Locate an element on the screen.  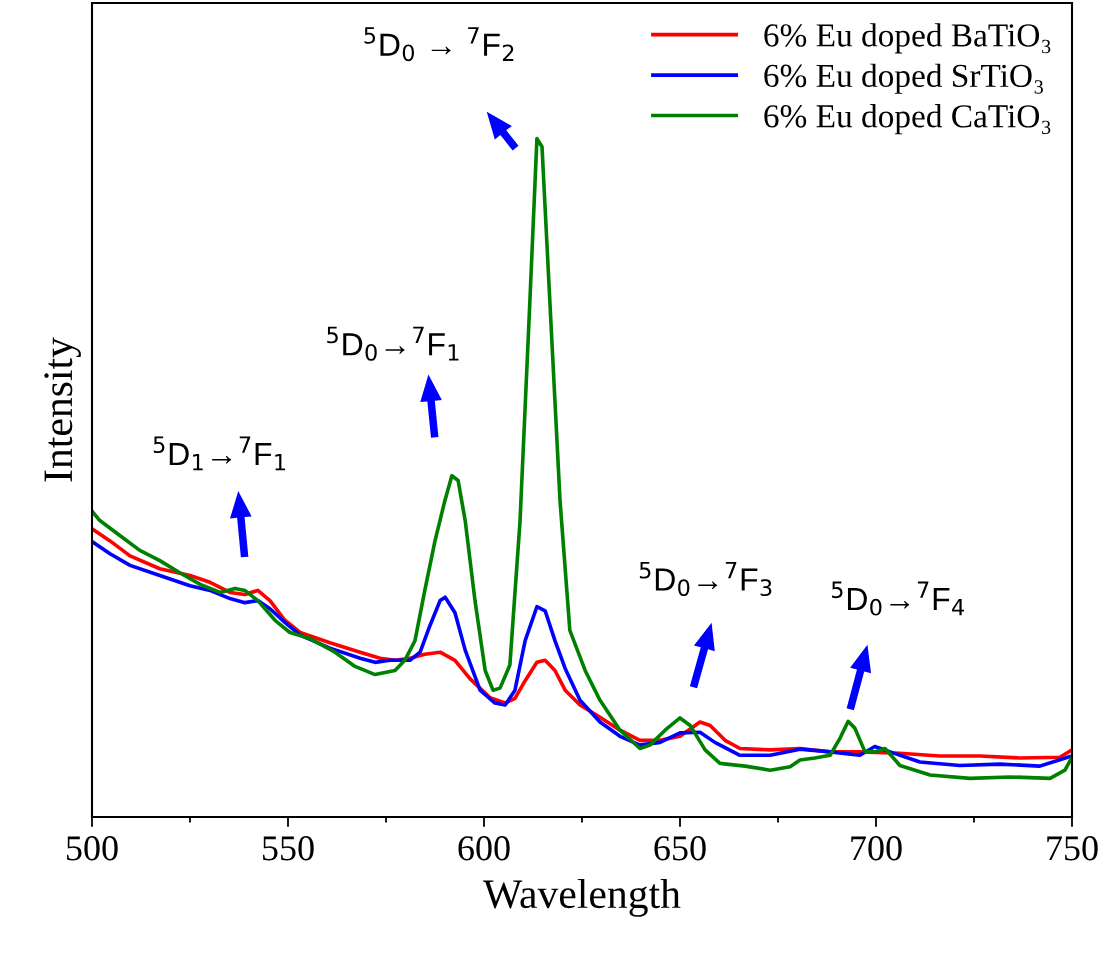
annotation: $^{5}$D$_{0}$→$^{7}$F$_{3}$ is located at coordinates (705, 579).